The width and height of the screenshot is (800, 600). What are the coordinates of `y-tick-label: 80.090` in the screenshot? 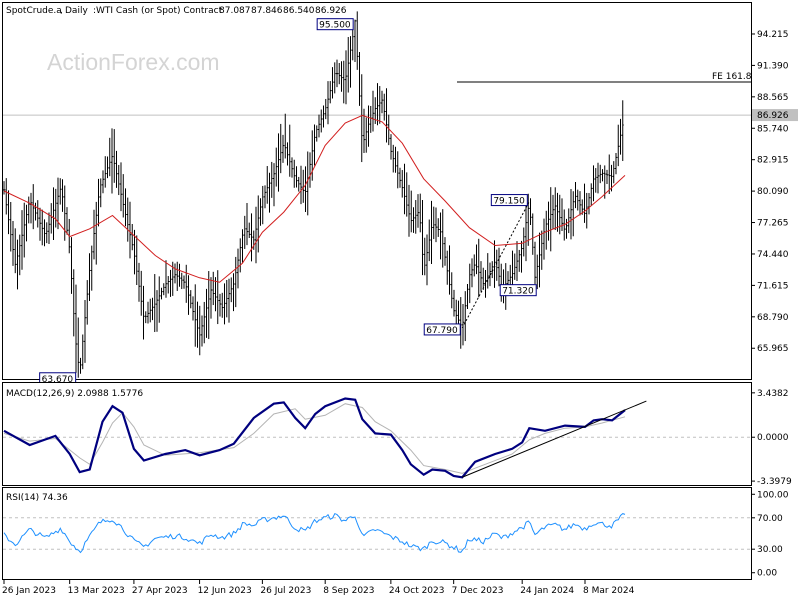 It's located at (773, 192).